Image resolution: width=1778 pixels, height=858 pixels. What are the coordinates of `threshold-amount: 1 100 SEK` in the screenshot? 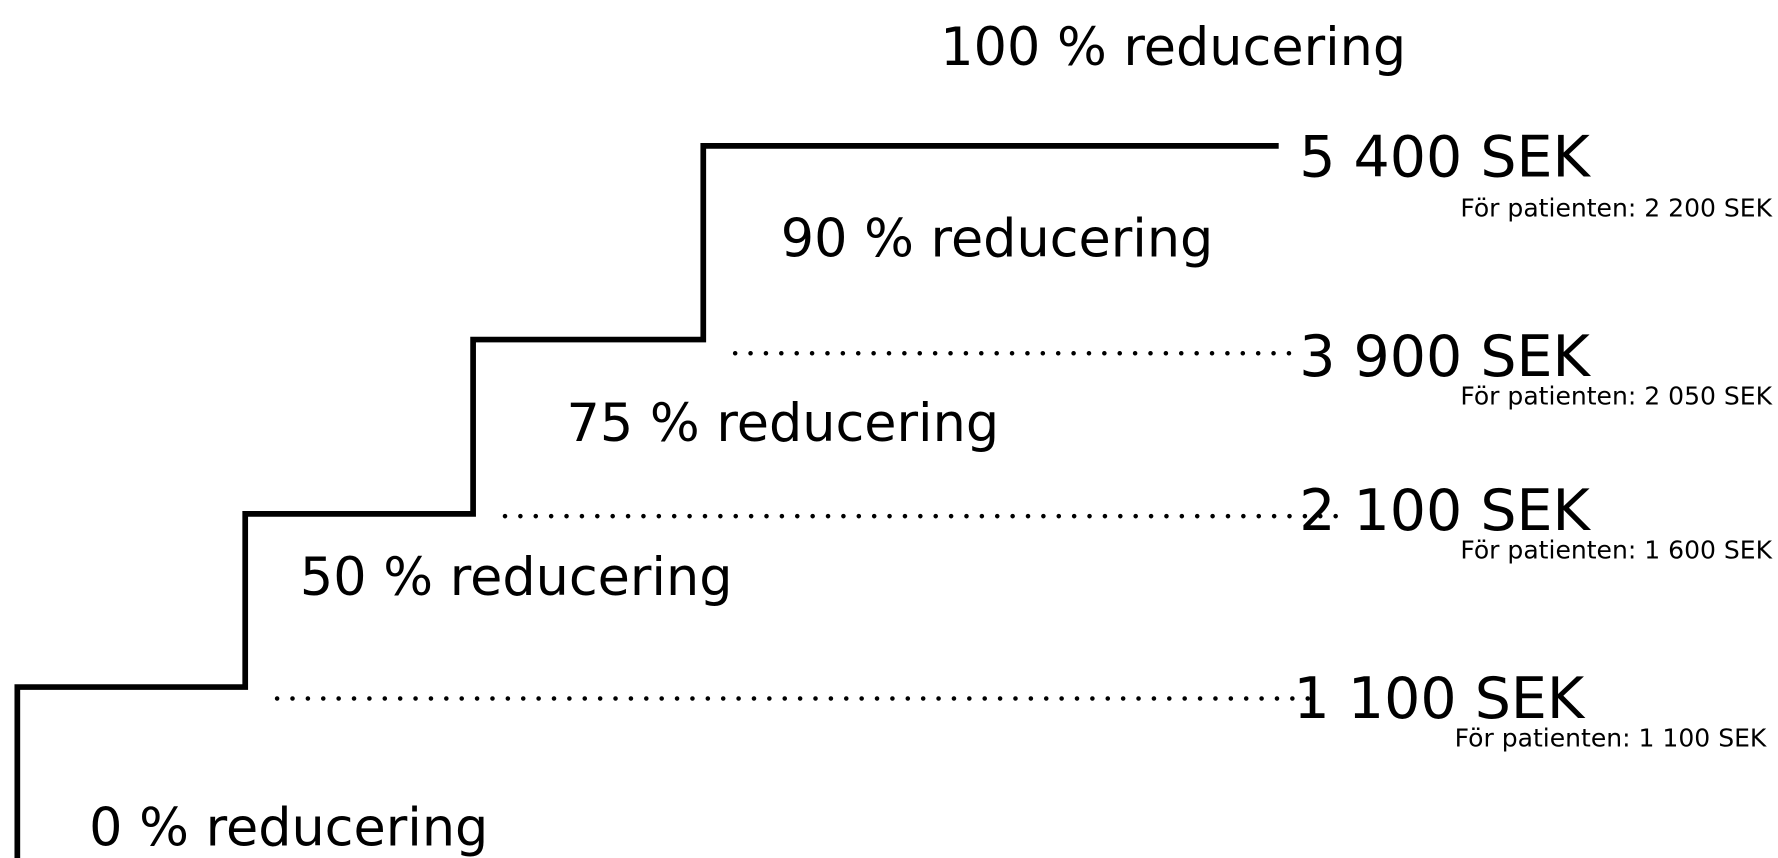 It's located at (1440, 699).